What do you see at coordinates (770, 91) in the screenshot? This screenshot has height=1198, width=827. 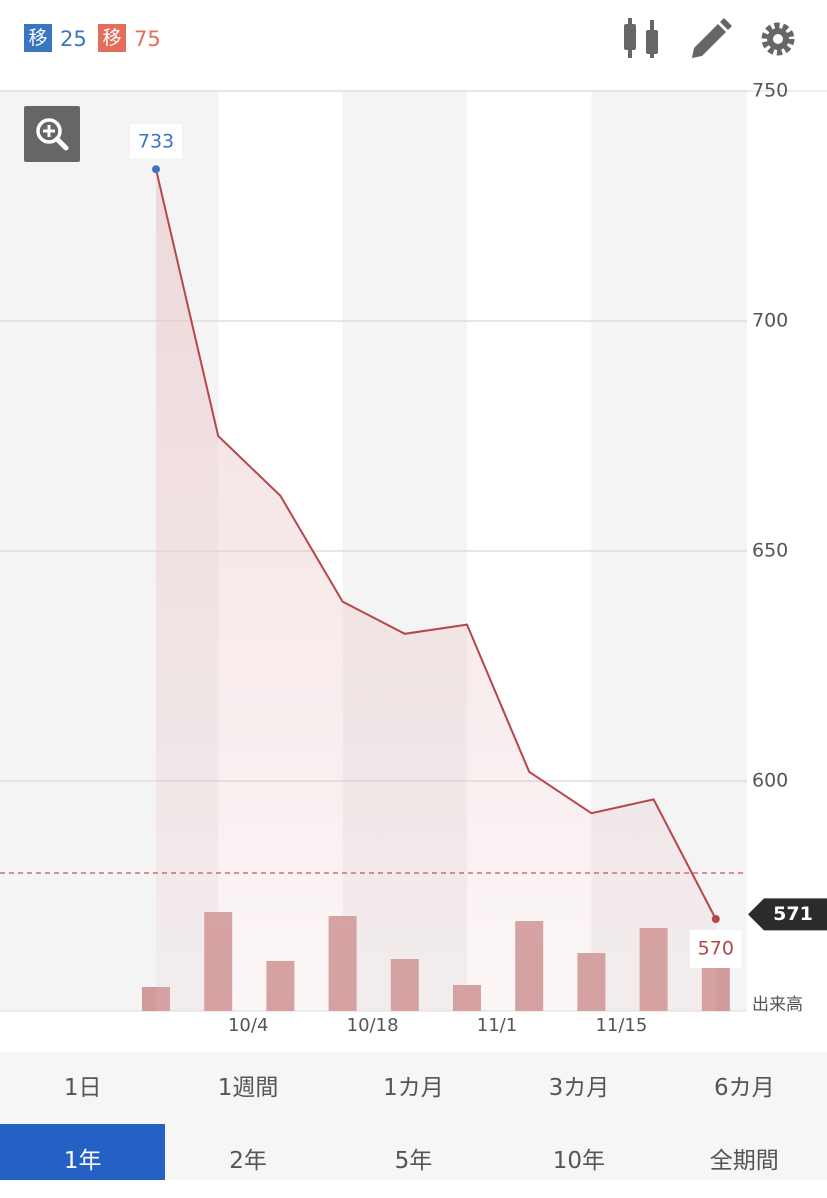 I see `y-tick-label: 750` at bounding box center [770, 91].